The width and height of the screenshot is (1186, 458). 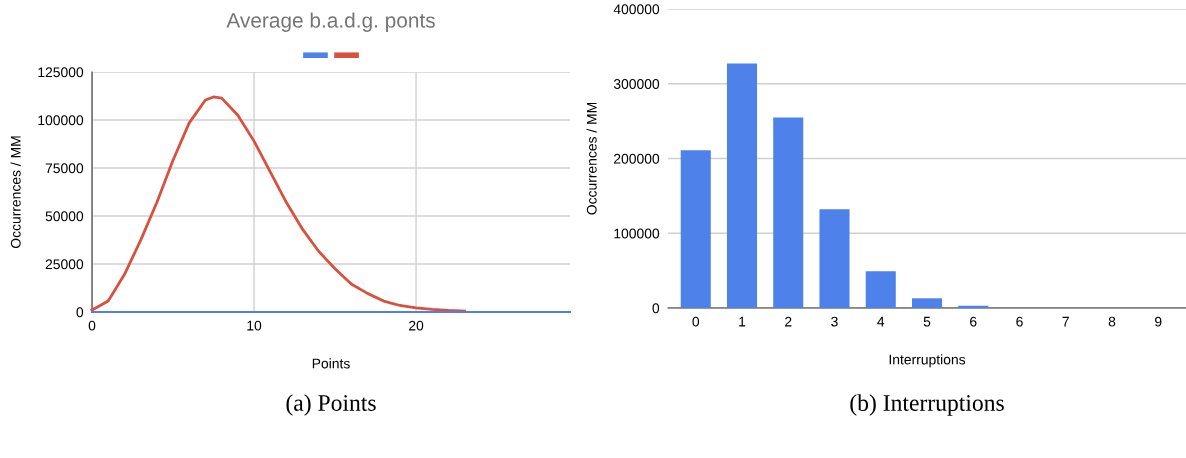 What do you see at coordinates (330, 22) in the screenshot?
I see `chart-title: Average b.a.d.g. ponts` at bounding box center [330, 22].